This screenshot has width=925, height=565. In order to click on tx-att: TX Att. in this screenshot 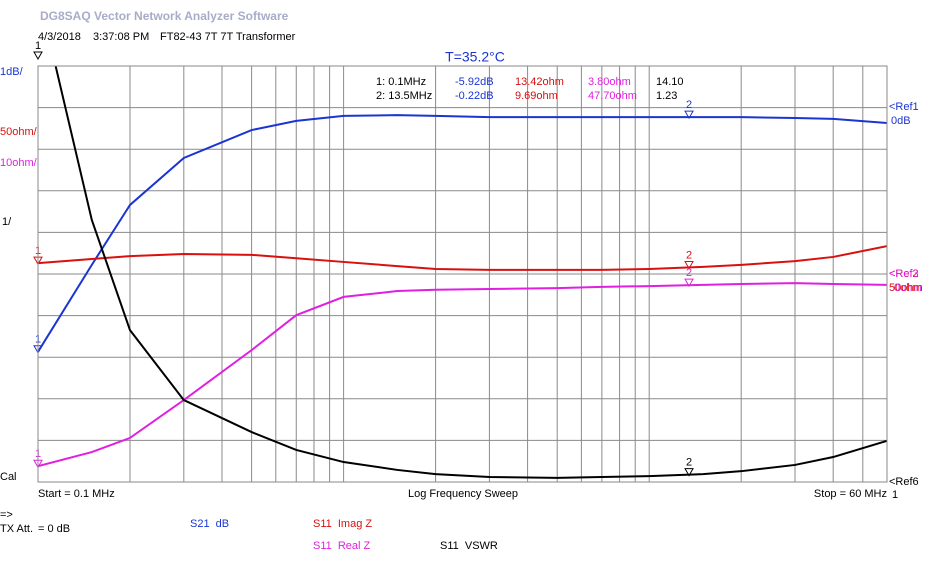, I will do `click(16, 529)`.